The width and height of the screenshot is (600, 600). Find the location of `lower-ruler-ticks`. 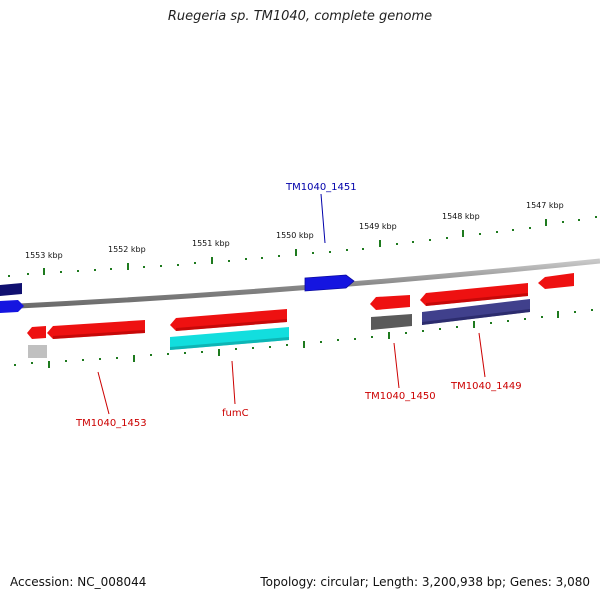

lower-ruler-ticks is located at coordinates (303, 338).